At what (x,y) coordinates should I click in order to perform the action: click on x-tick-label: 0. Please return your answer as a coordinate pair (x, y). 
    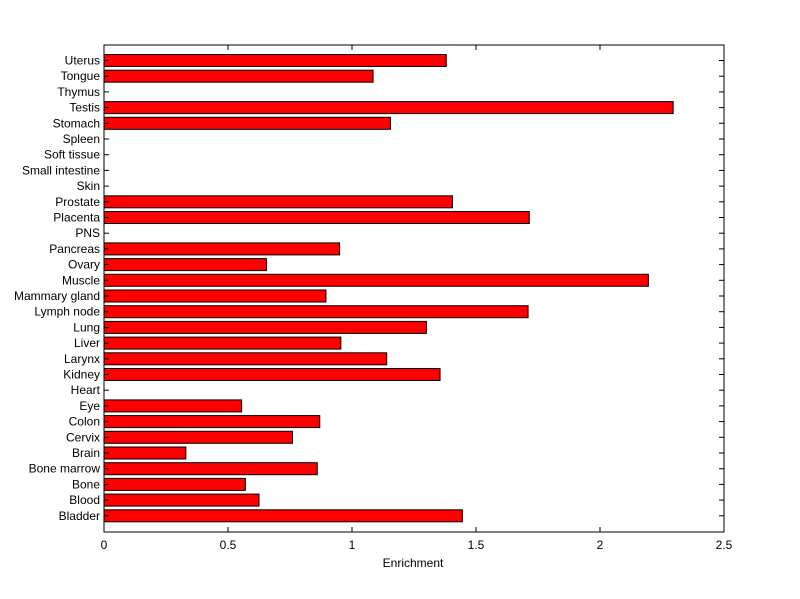
    Looking at the image, I should click on (104, 545).